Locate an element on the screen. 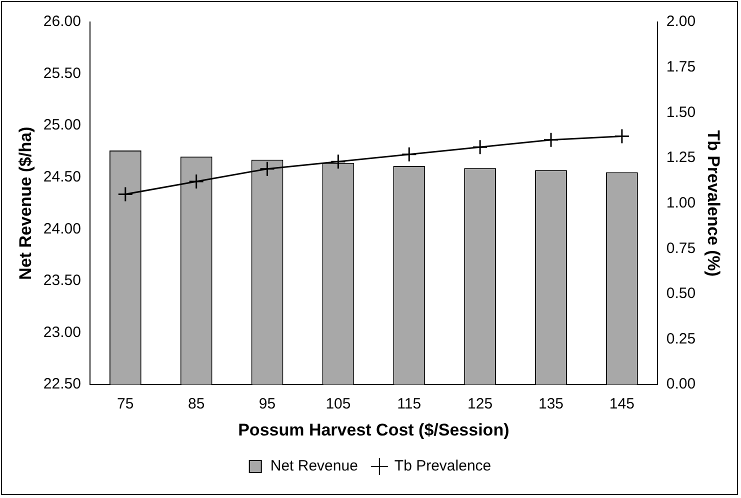 The height and width of the screenshot is (498, 741). y2-tick-label: 0.00 is located at coordinates (681, 384).